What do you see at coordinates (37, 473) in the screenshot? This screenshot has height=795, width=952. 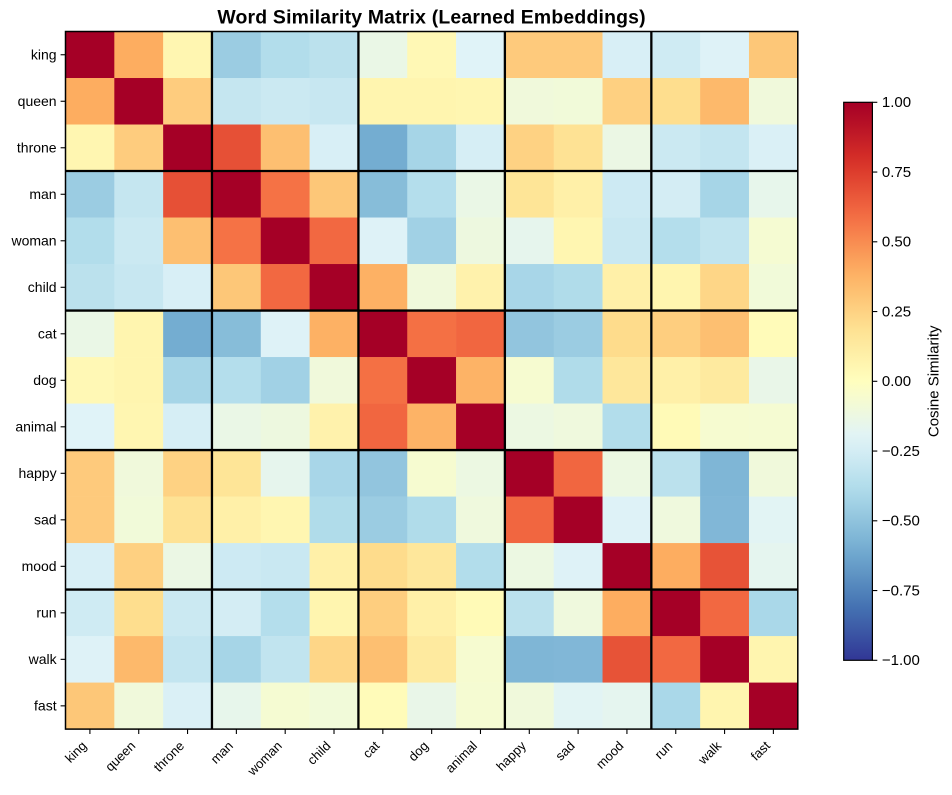 I see `svg-text: happy` at bounding box center [37, 473].